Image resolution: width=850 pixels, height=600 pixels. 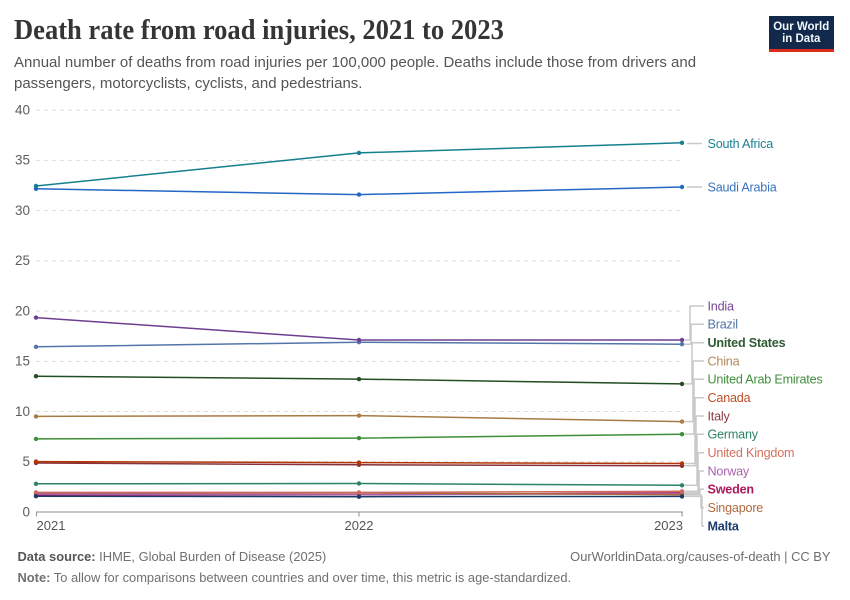 What do you see at coordinates (22, 210) in the screenshot?
I see `svg-text: 30` at bounding box center [22, 210].